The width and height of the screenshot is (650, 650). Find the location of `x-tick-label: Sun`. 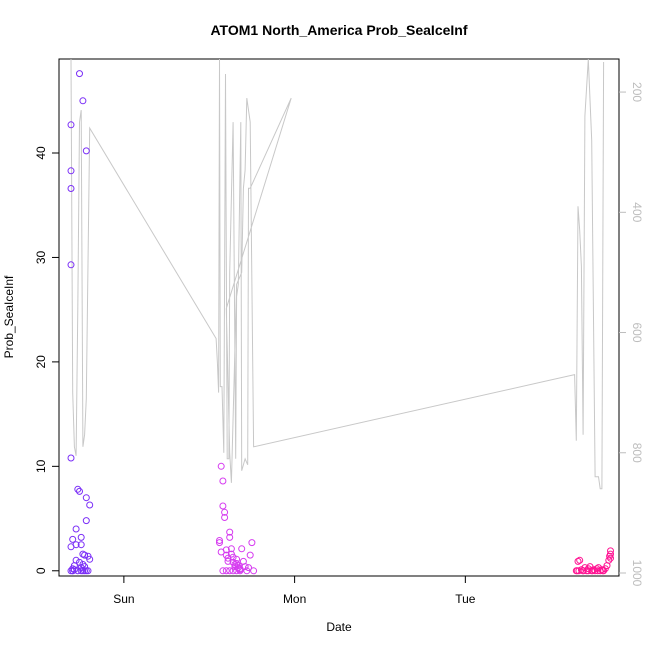

x-tick-label: Sun is located at coordinates (123, 599).